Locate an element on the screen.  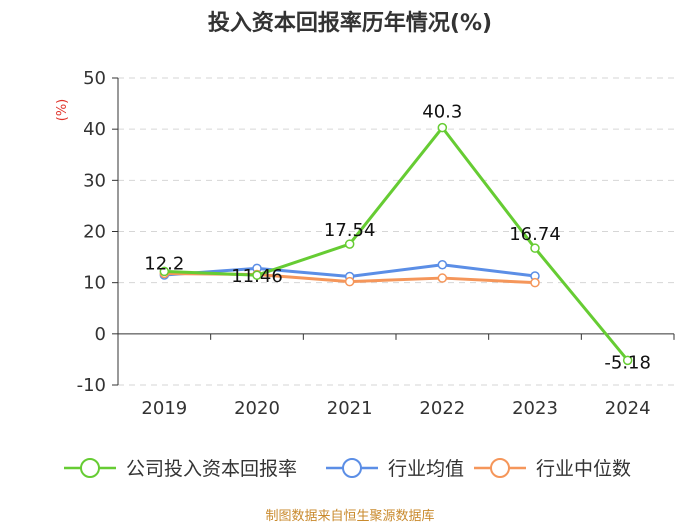
x-tick-label-2024: 2024 is located at coordinates (628, 408).